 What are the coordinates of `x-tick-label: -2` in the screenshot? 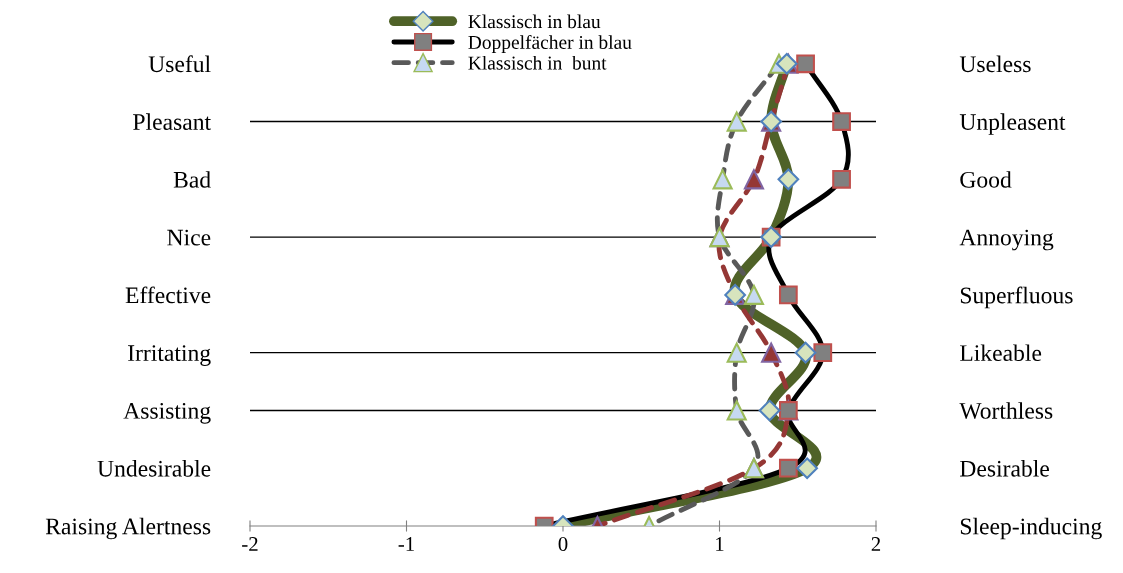 It's located at (250, 544).